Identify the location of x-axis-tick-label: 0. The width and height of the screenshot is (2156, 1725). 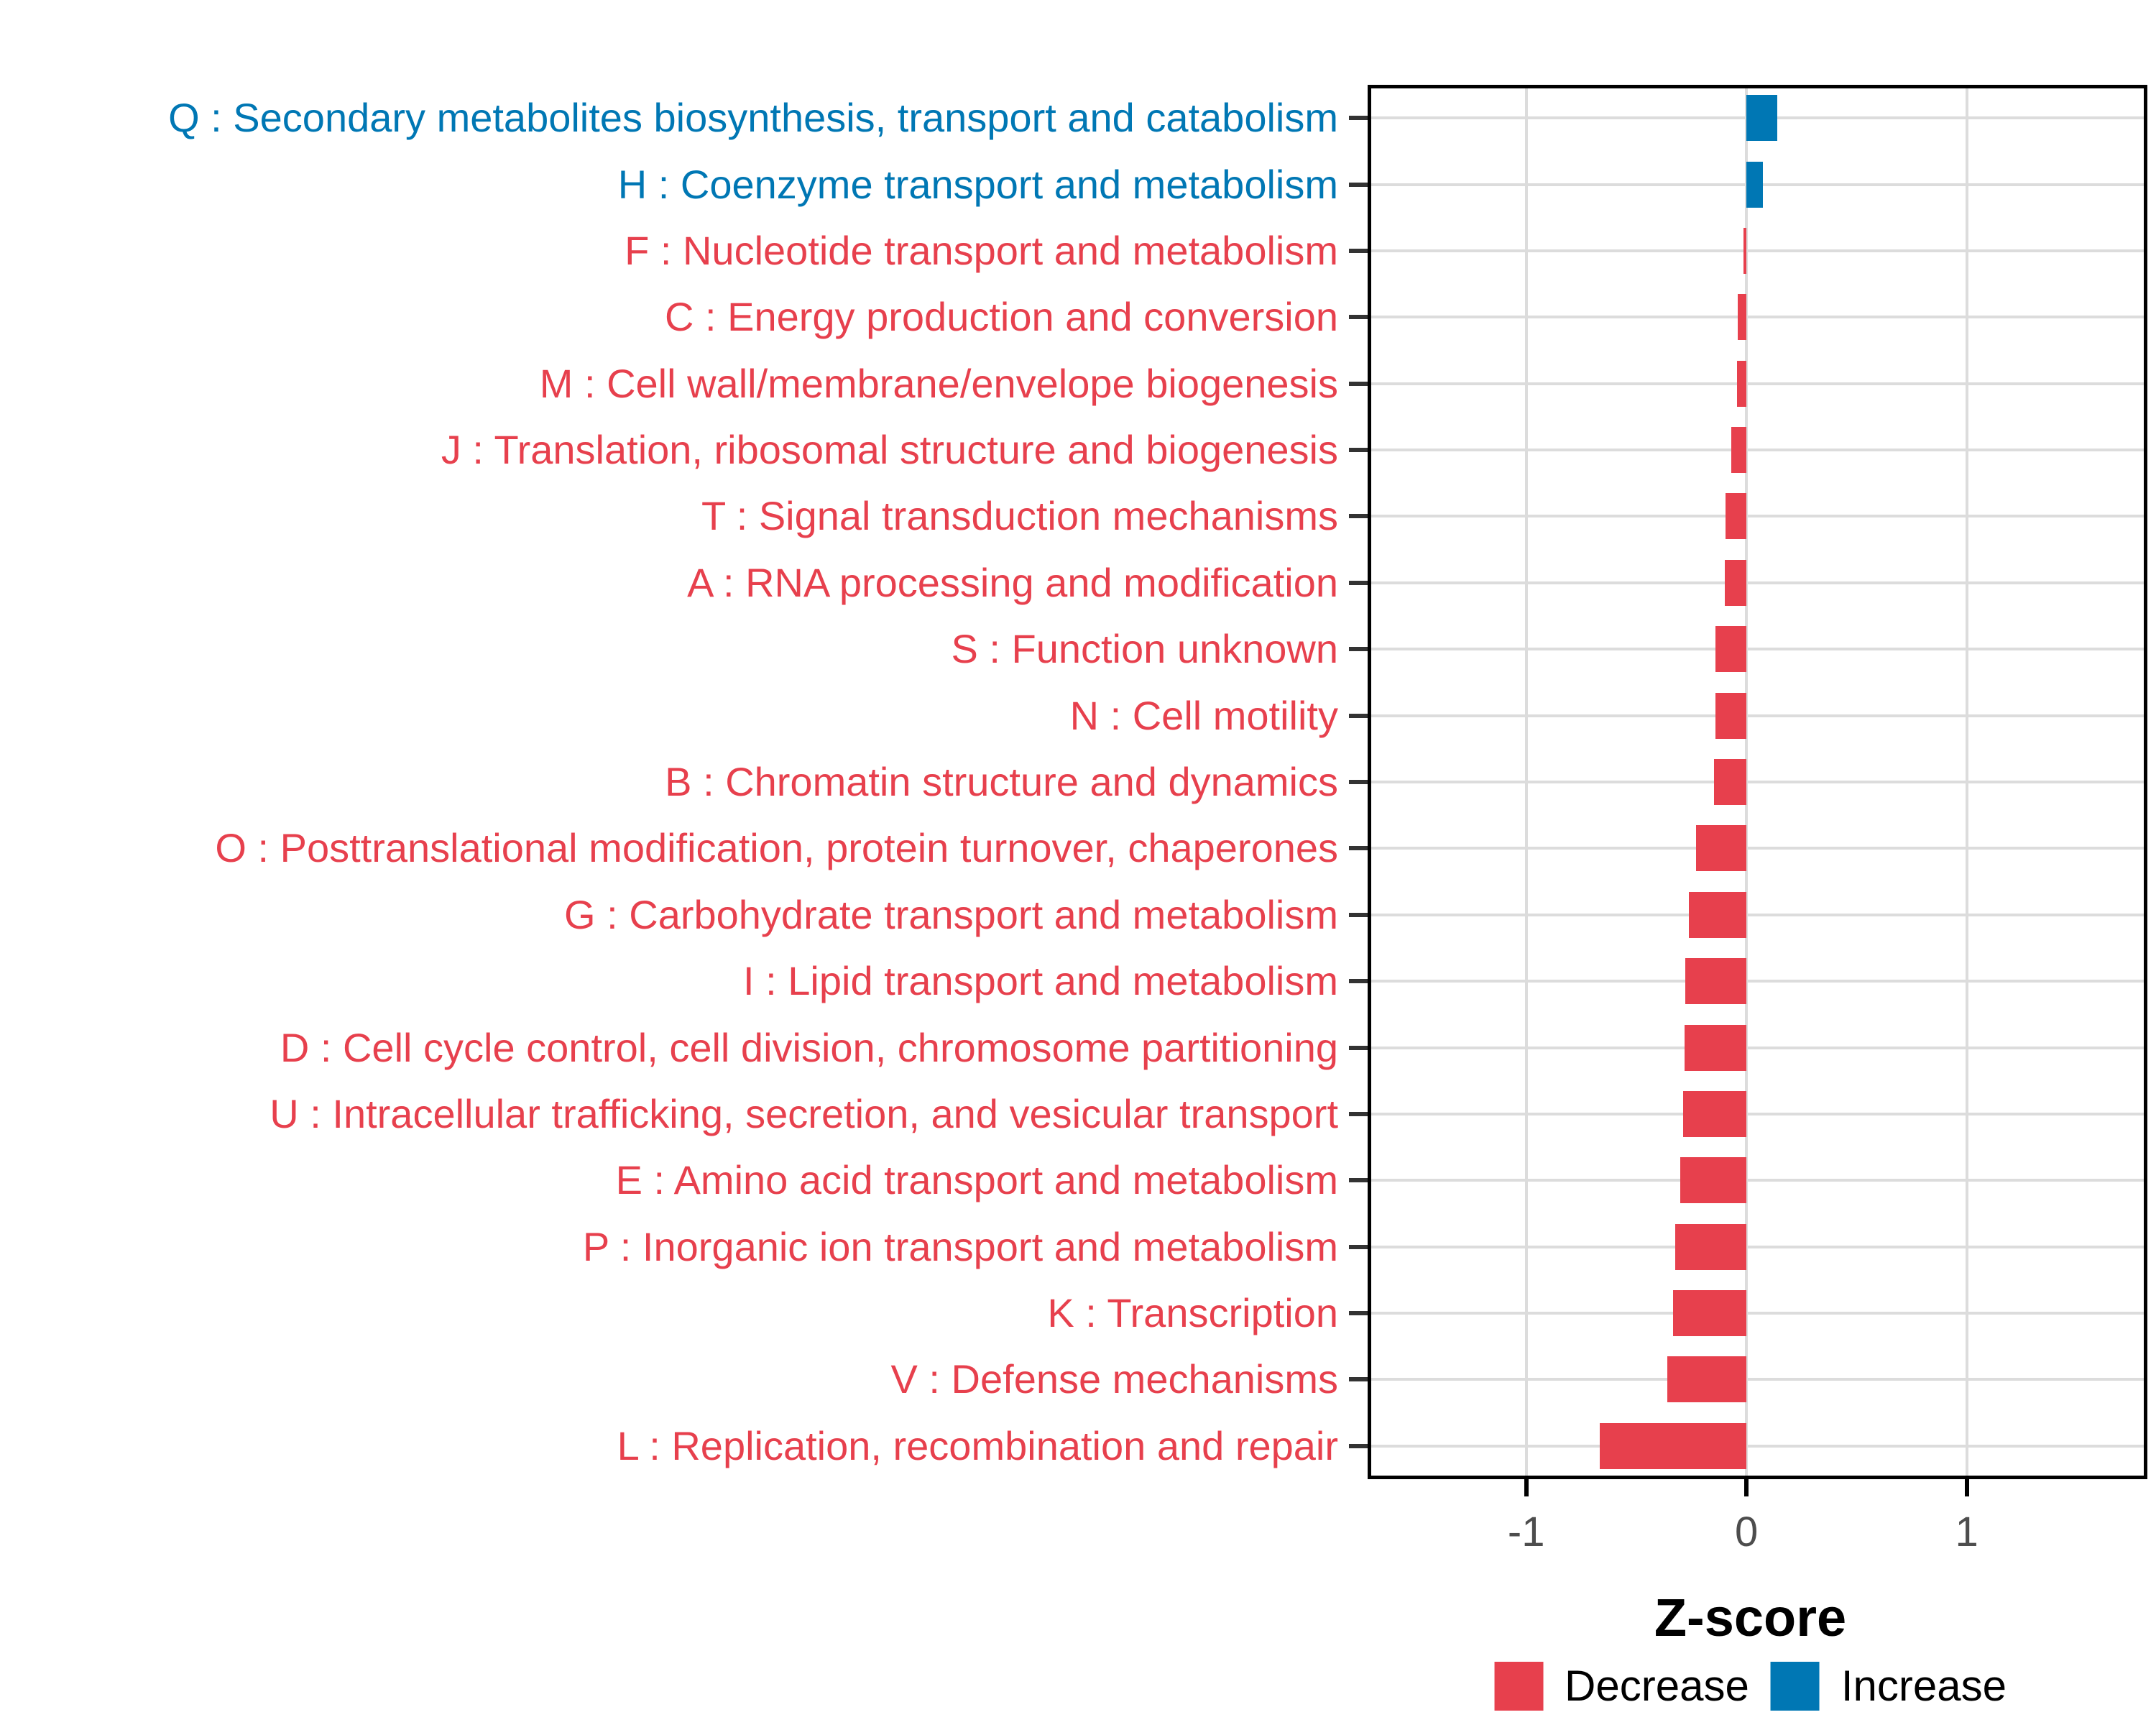
(1747, 1532).